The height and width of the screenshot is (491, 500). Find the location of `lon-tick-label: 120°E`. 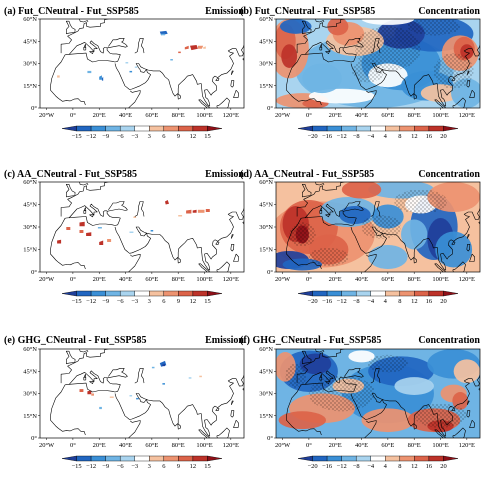

lon-tick-label: 120°E is located at coordinates (467, 279).